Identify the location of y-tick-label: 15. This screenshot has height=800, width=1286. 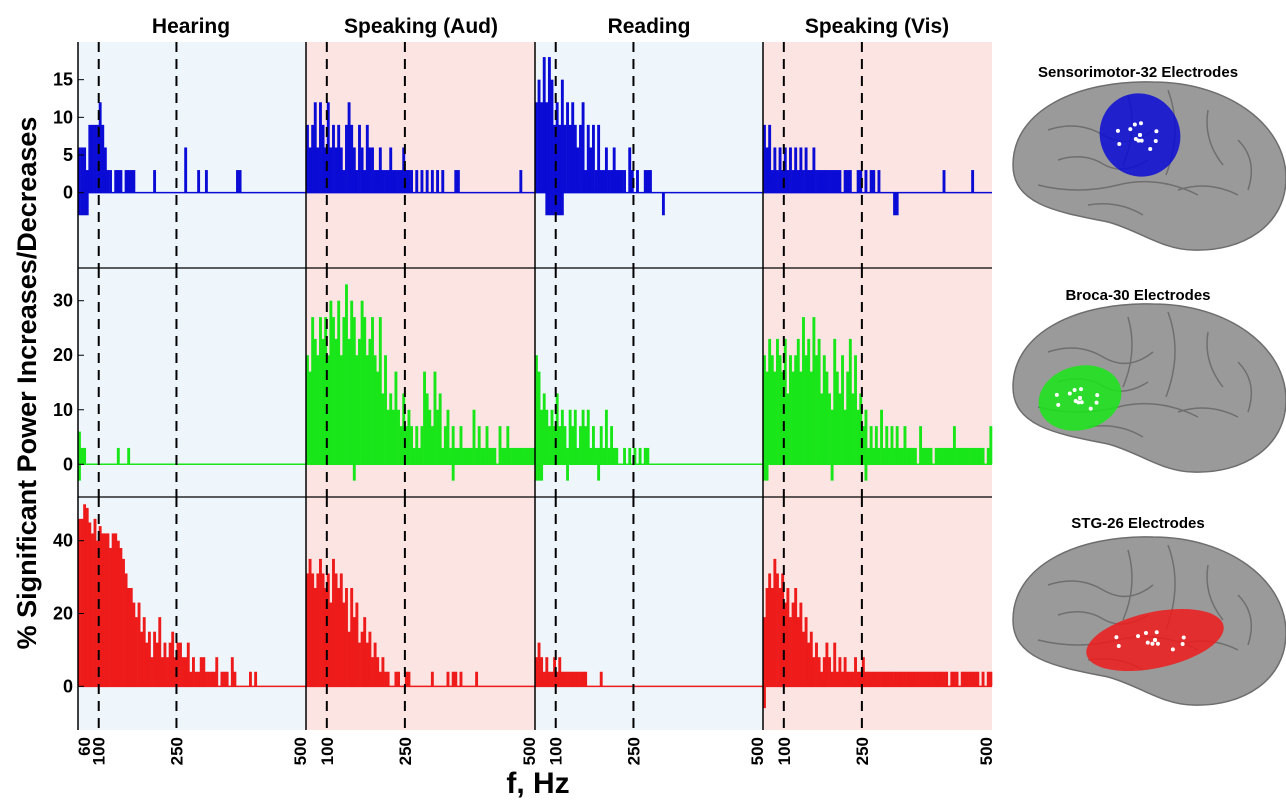
(63, 80).